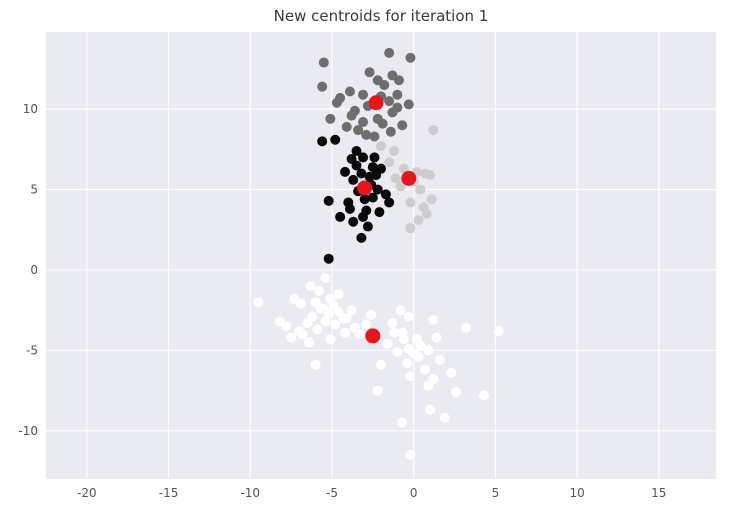 Image resolution: width=729 pixels, height=523 pixels. Describe the element at coordinates (250, 493) in the screenshot. I see `x-tick-label: -10` at that location.